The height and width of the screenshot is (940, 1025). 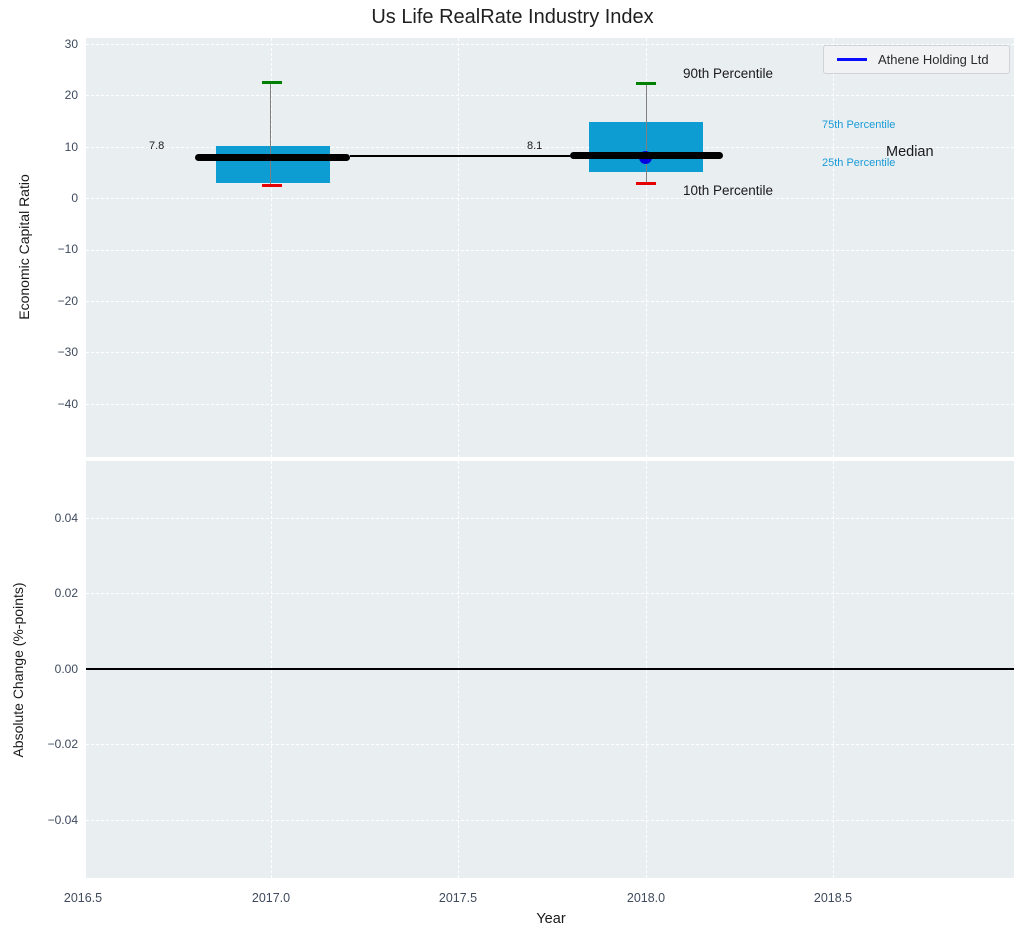 I want to click on xtick: 2018.0, so click(x=646, y=898).